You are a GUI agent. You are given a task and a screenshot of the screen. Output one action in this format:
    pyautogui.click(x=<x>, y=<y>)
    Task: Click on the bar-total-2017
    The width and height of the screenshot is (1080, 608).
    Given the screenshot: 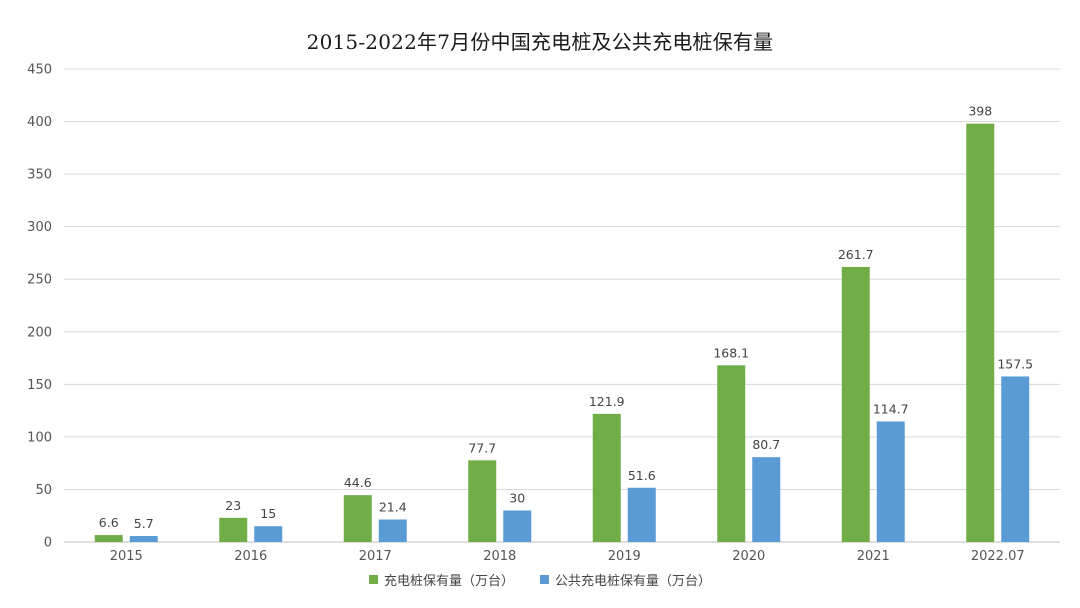 What is the action you would take?
    pyautogui.click(x=357, y=518)
    